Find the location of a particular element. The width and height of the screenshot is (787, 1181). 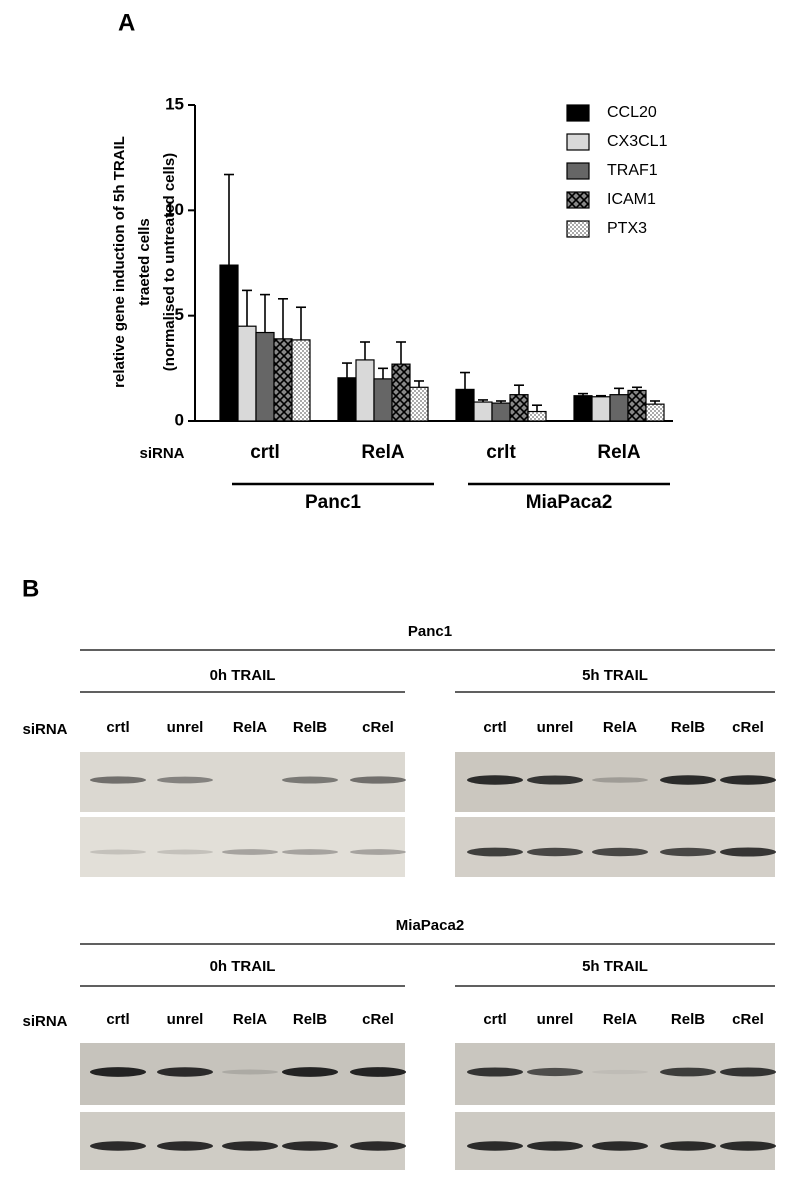

y-tick-label: 5 is located at coordinates (179, 314).